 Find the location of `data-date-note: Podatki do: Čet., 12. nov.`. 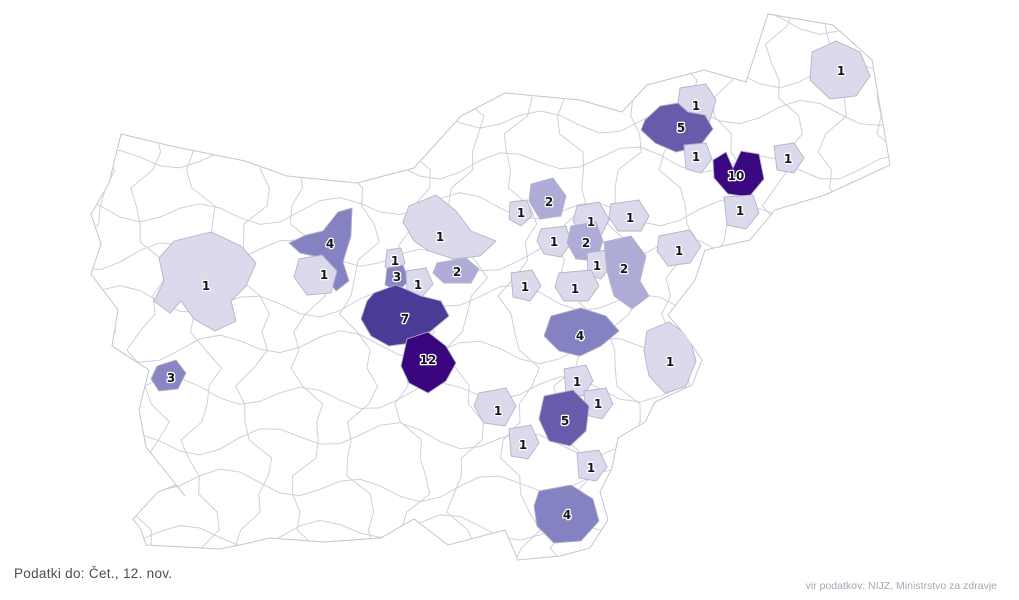

data-date-note: Podatki do: Čet., 12. nov. is located at coordinates (93, 573).